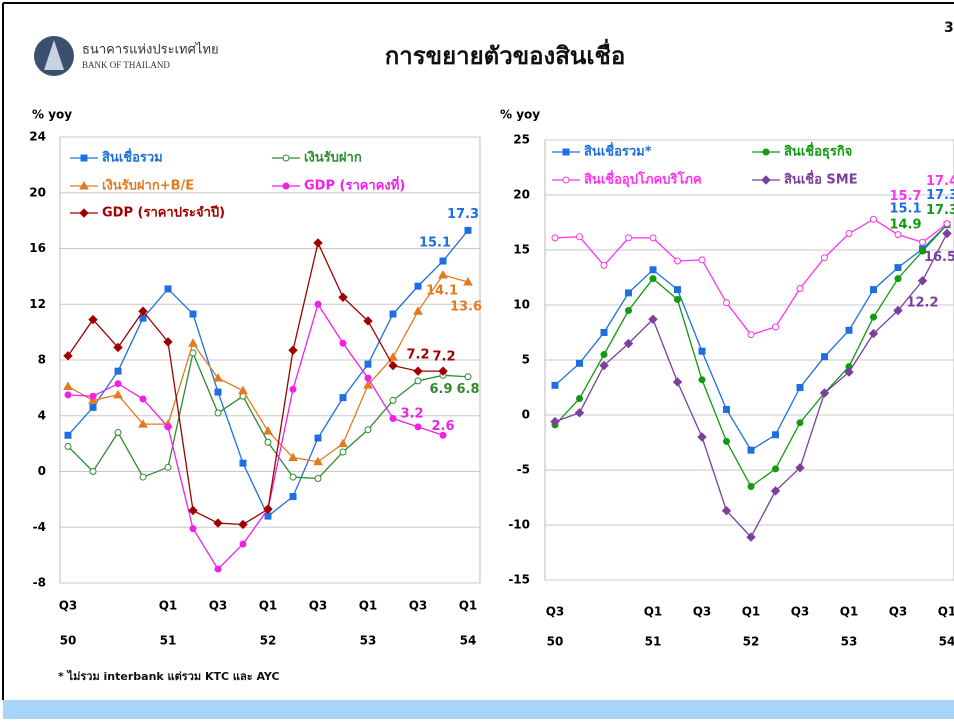 The image size is (954, 723). Describe the element at coordinates (39, 583) in the screenshot. I see `y-tick-label: -8` at that location.